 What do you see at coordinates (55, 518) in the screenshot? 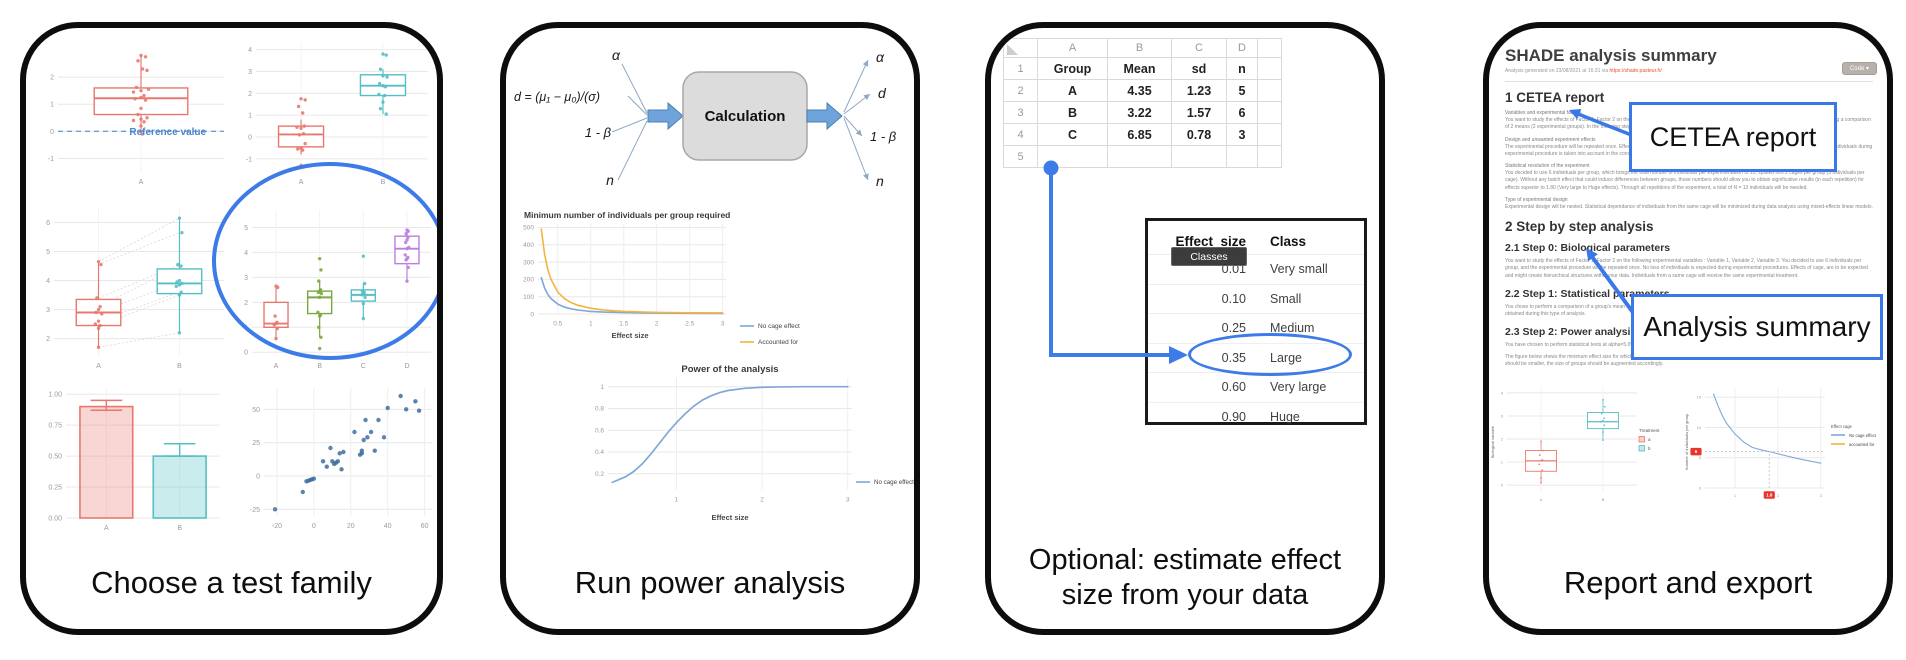
I see `svg-text: 0.00` at bounding box center [55, 518].